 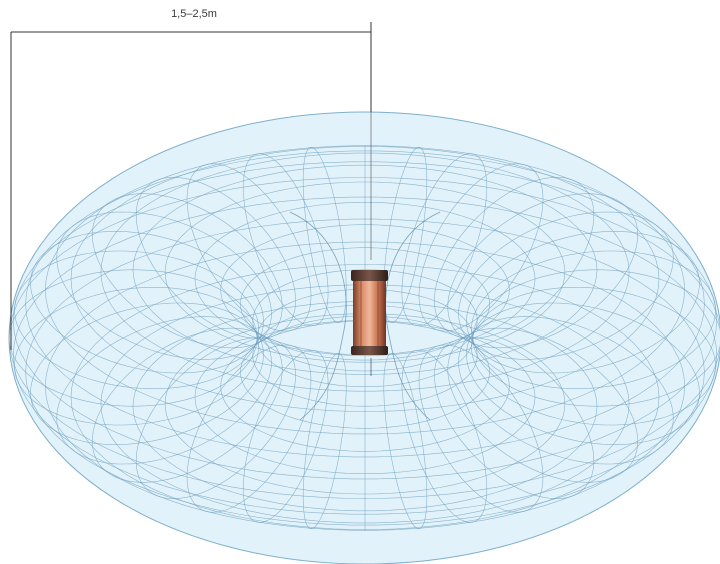 I want to click on coil-body, so click(x=369, y=314).